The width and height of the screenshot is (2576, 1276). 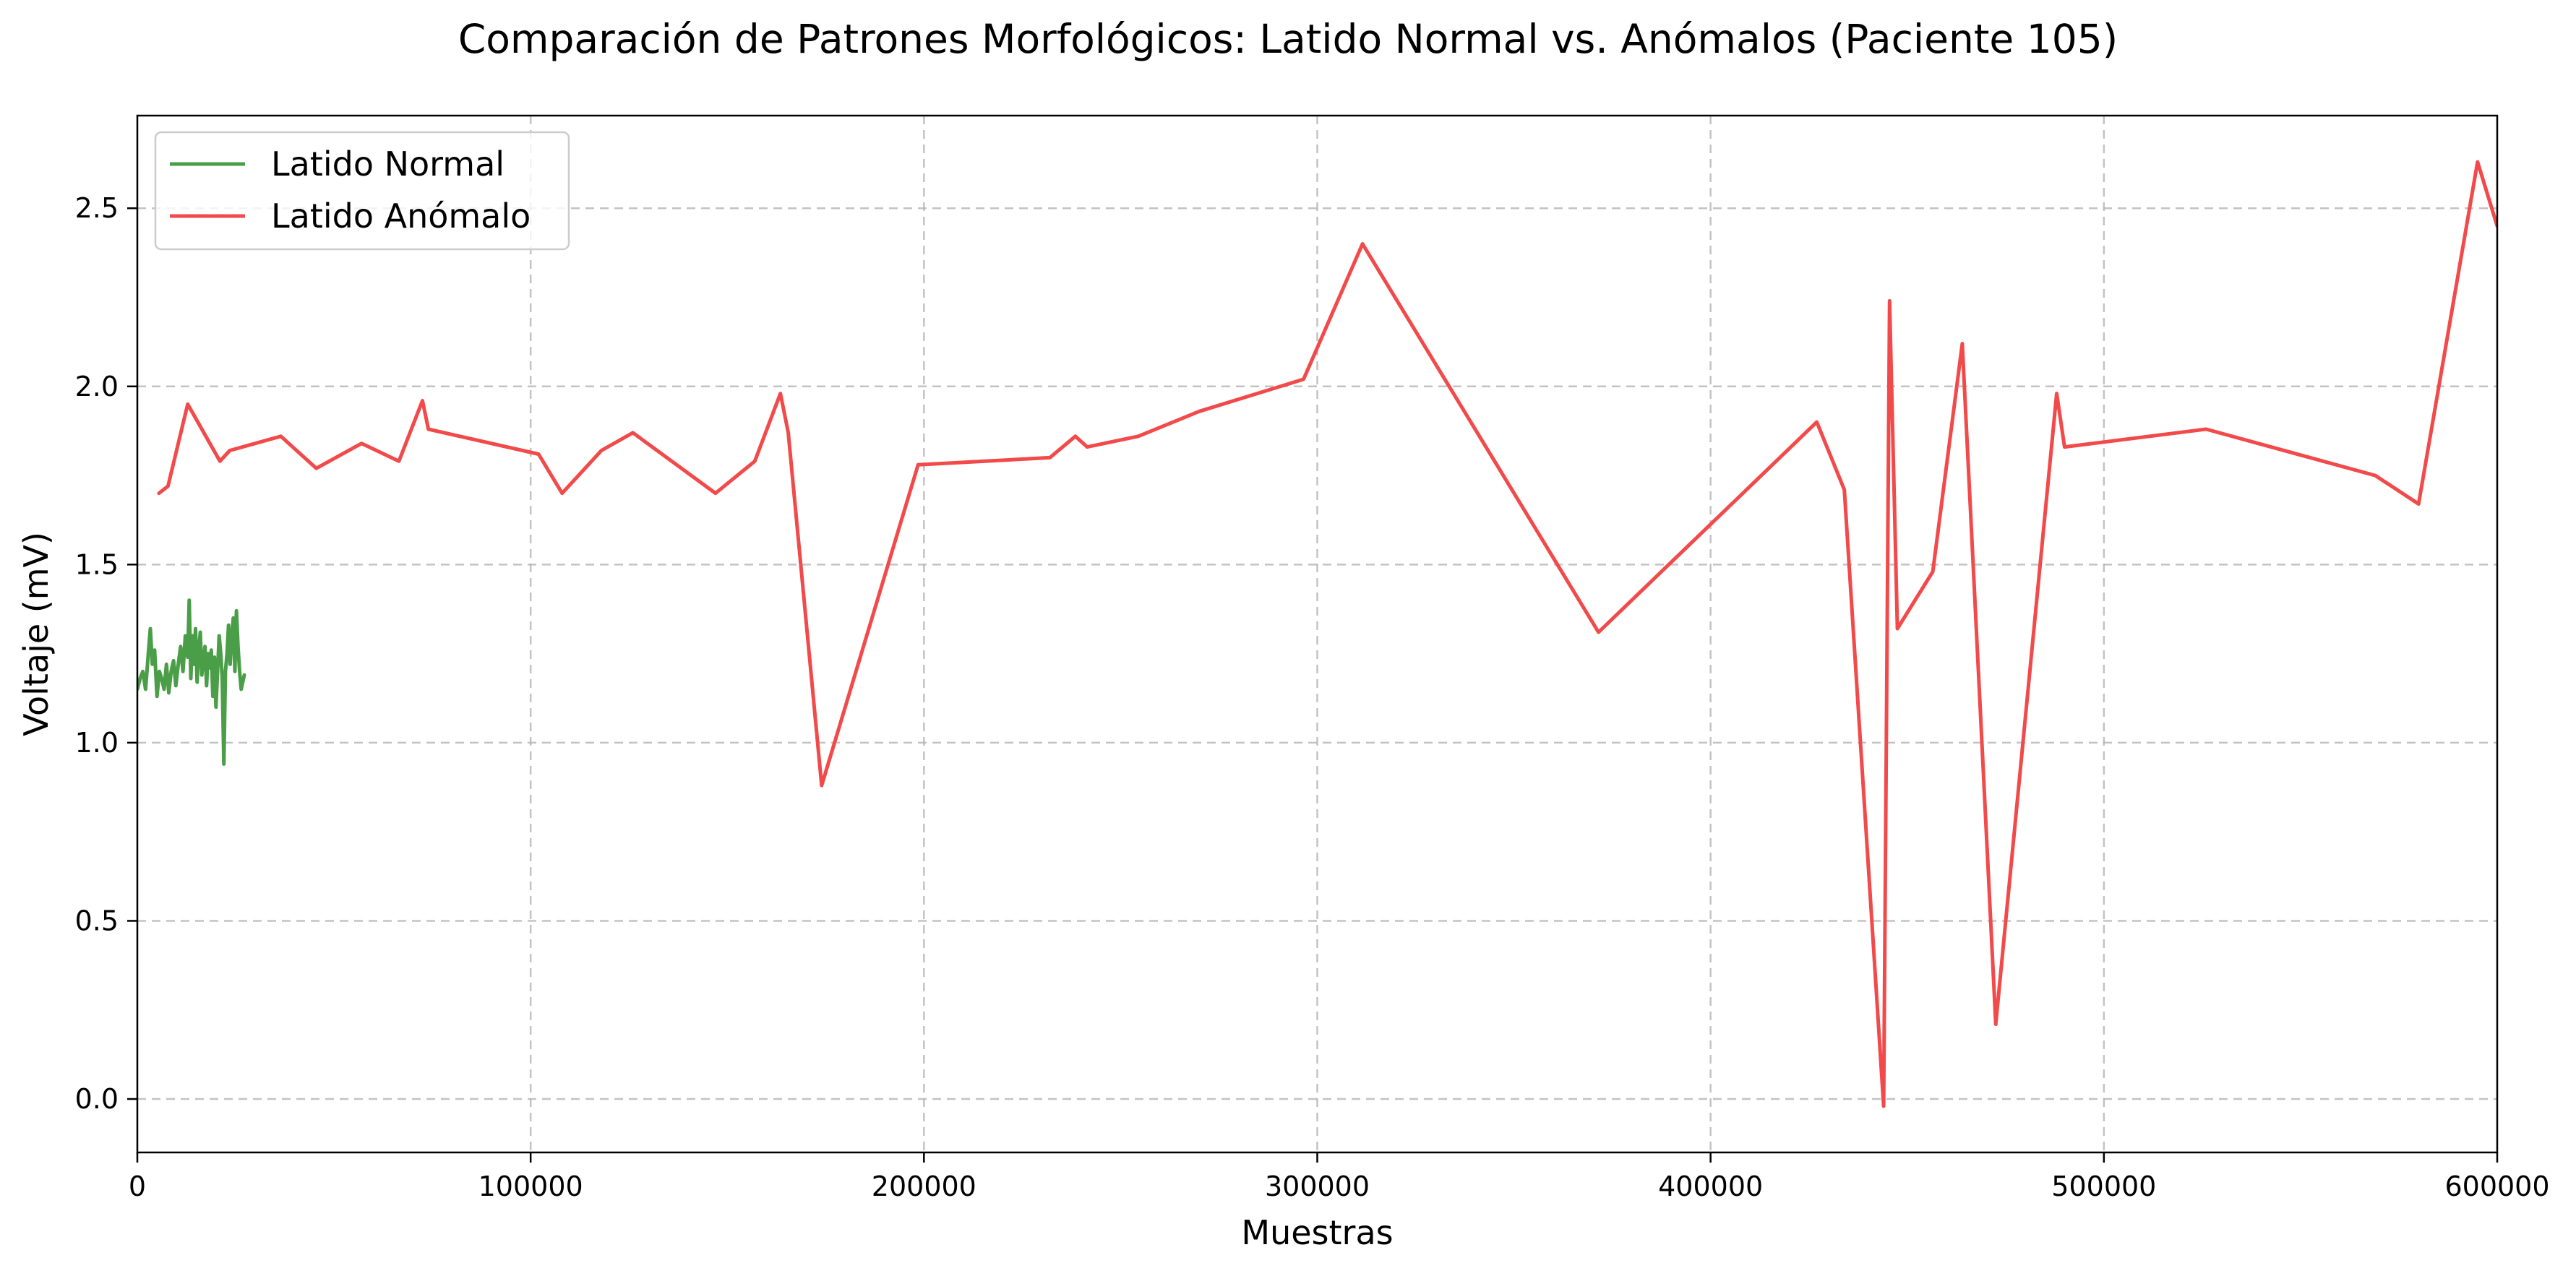 I want to click on legend-label-1: Latido Anómalo, so click(x=401, y=216).